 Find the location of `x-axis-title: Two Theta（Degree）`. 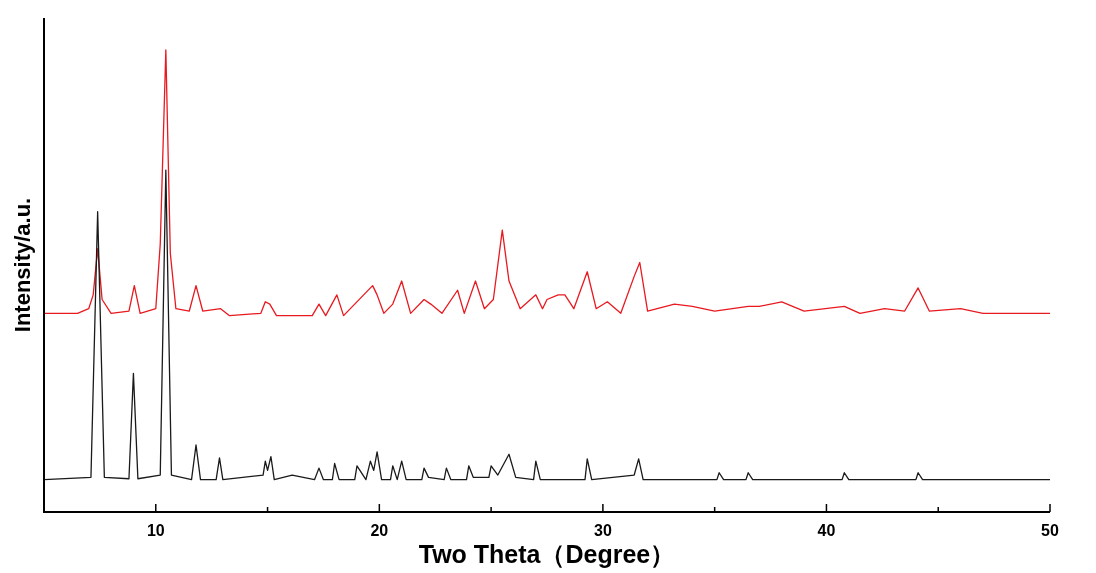

x-axis-title: Two Theta（Degree） is located at coordinates (547, 554).